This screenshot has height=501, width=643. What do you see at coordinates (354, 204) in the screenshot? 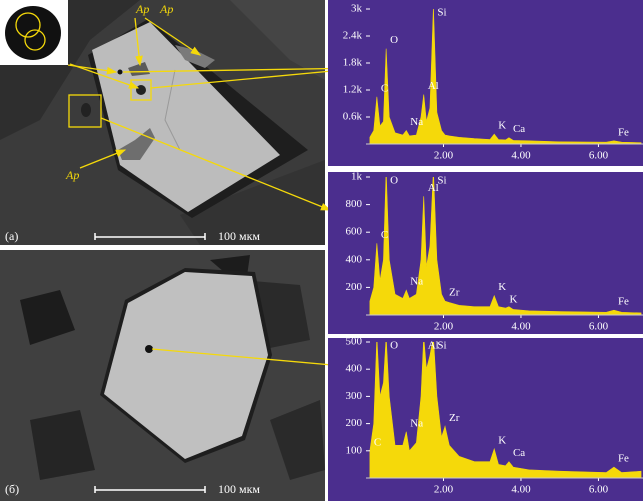
I see `y-tick-label: 800` at bounding box center [354, 204].